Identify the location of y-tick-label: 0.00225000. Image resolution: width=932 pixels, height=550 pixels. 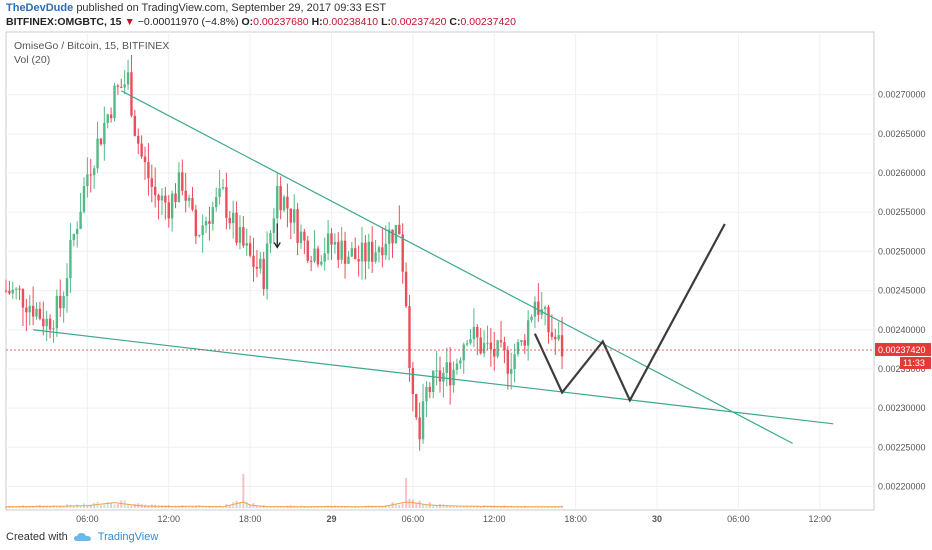
(902, 447).